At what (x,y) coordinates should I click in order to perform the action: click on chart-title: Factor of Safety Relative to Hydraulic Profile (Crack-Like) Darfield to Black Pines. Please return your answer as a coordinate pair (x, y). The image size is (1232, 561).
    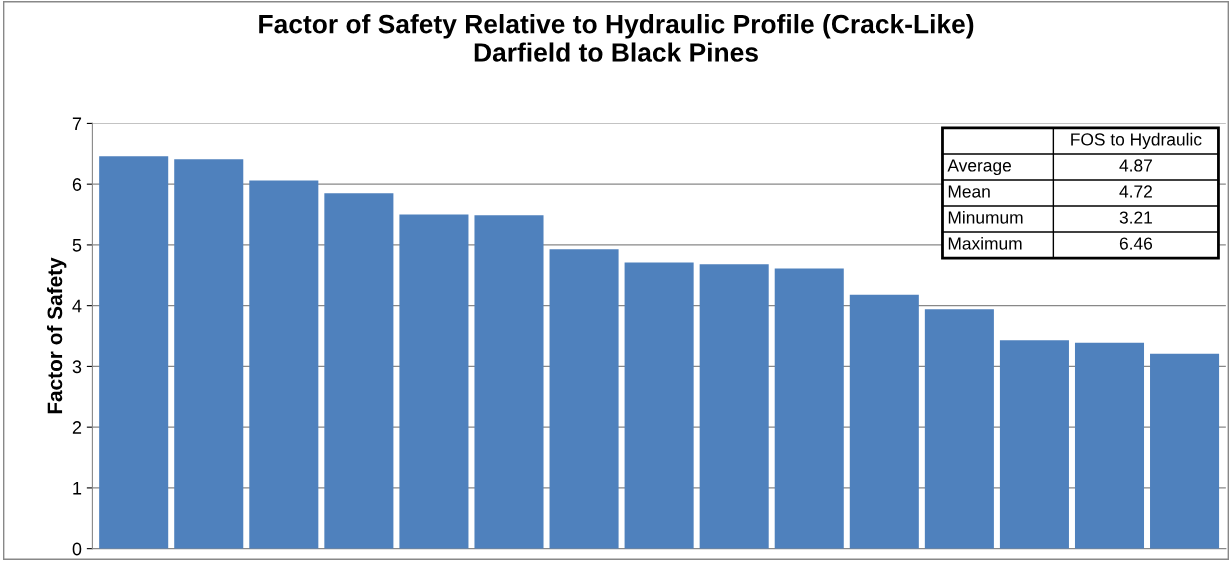
    Looking at the image, I should click on (616, 38).